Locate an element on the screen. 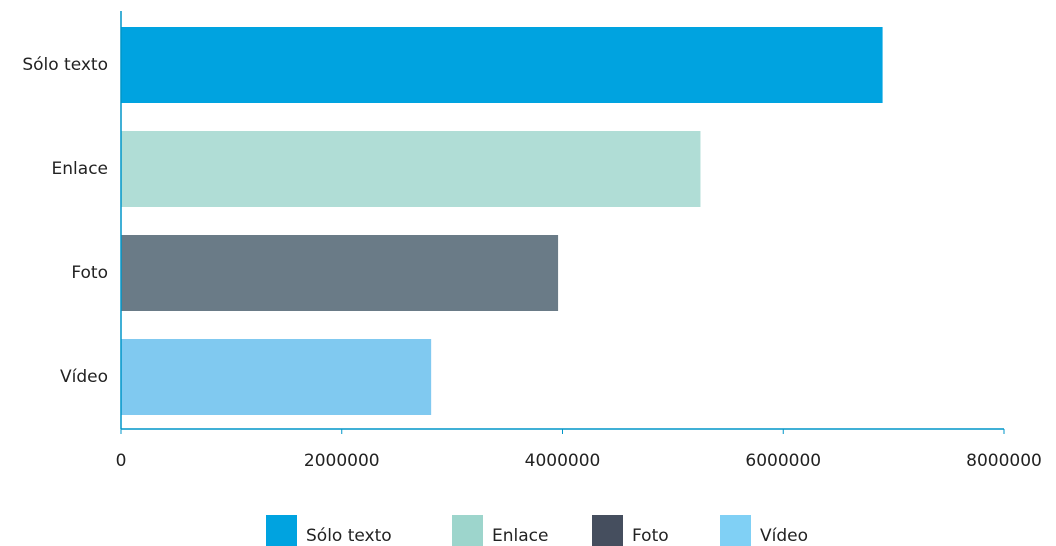 Image resolution: width=1056 pixels, height=546 pixels. legend-label: Sólo texto is located at coordinates (349, 536).